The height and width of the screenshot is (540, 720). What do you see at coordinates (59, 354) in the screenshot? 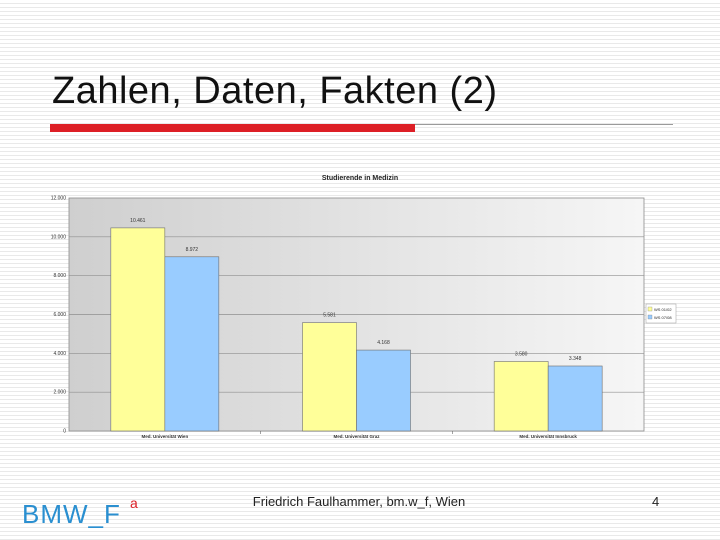
I see `y-tick-label: 4.000` at bounding box center [59, 354].